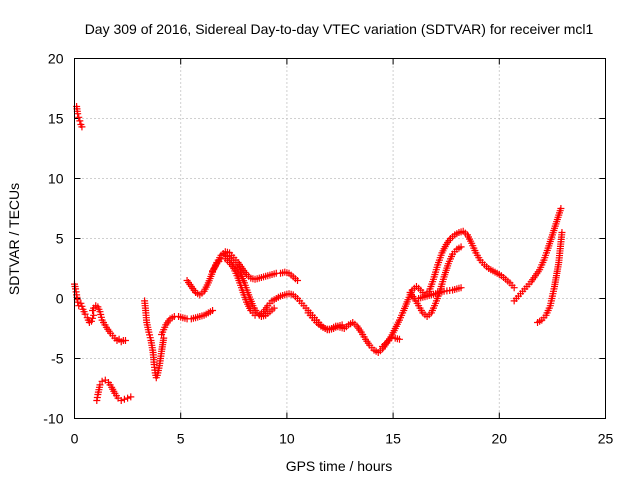 This screenshot has width=640, height=480. What do you see at coordinates (56, 119) in the screenshot?
I see `y-tick-label: 15` at bounding box center [56, 119].